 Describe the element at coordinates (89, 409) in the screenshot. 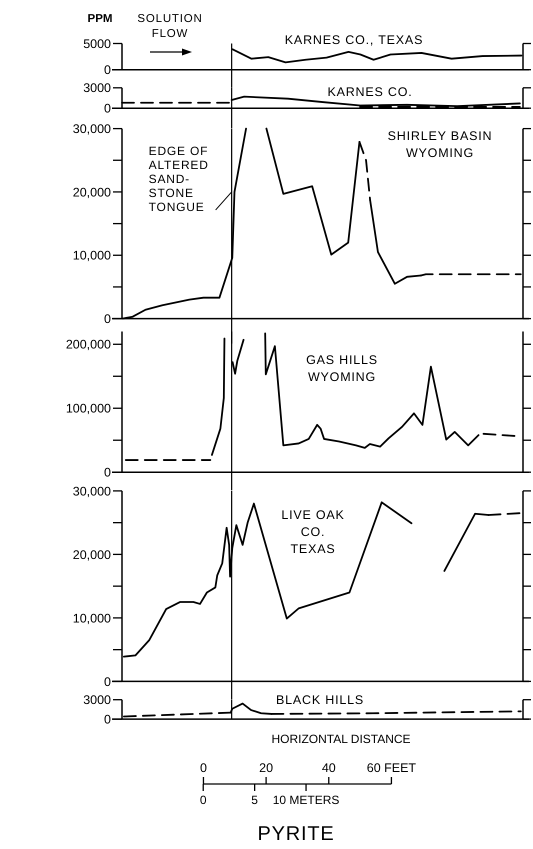

I see `y-tick-label: 100,000` at that location.